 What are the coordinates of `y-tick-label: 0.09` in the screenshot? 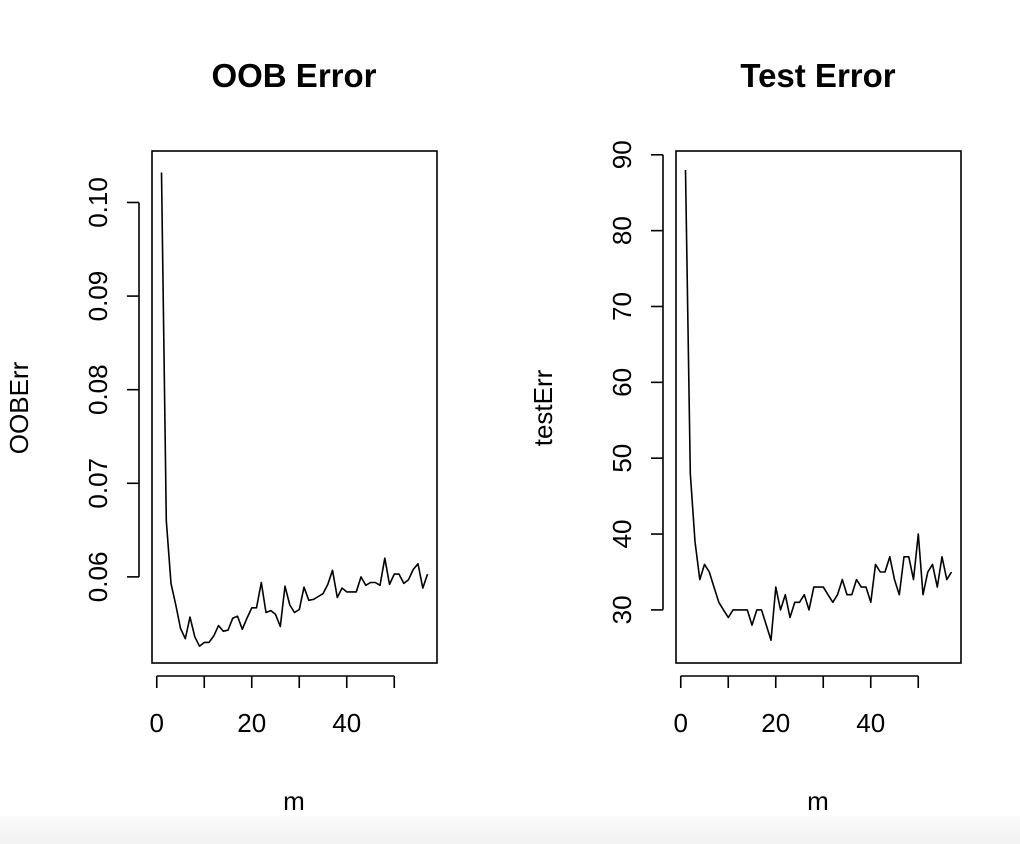 It's located at (98, 296).